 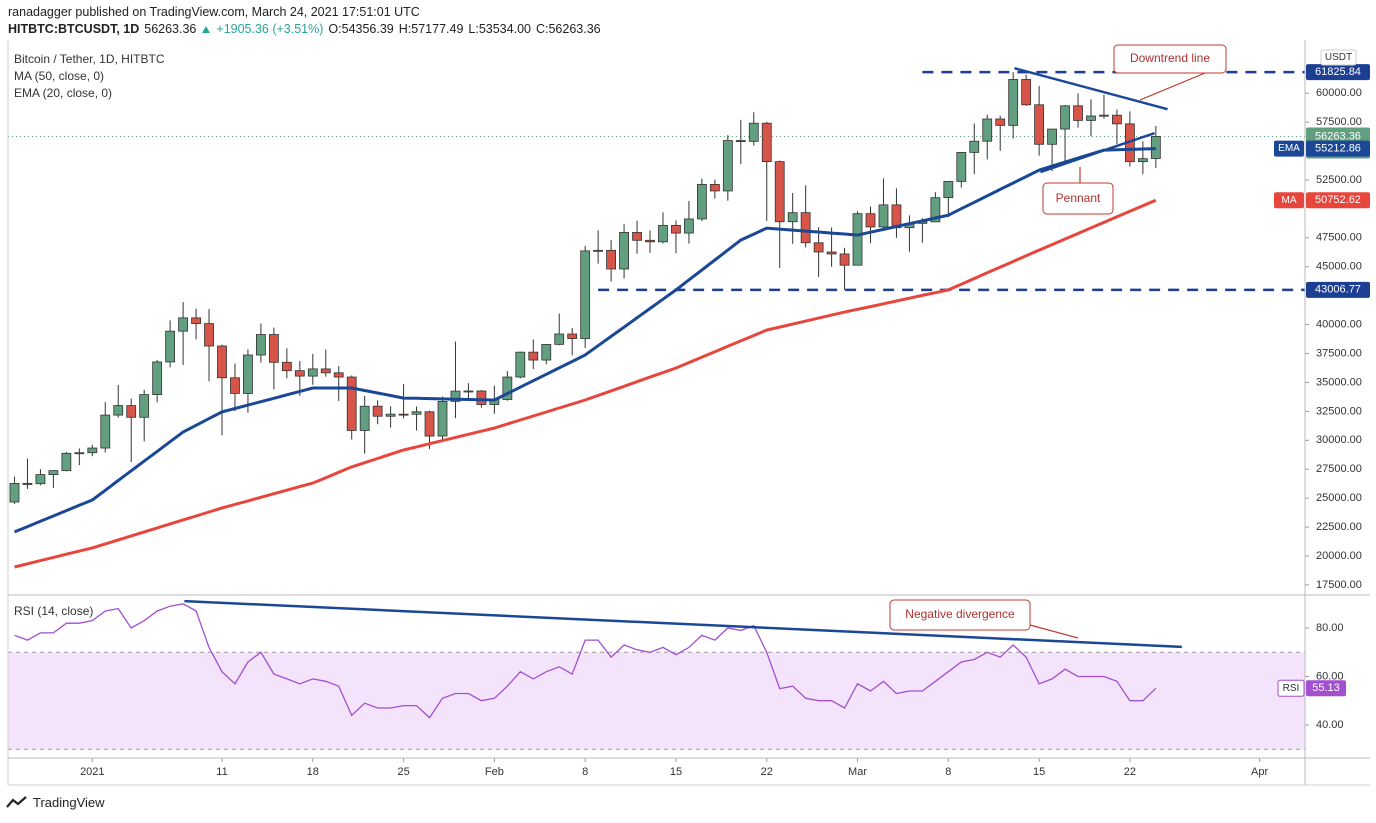 What do you see at coordinates (63, 93) in the screenshot?
I see `legend-entry: EMA (20, close, 0)` at bounding box center [63, 93].